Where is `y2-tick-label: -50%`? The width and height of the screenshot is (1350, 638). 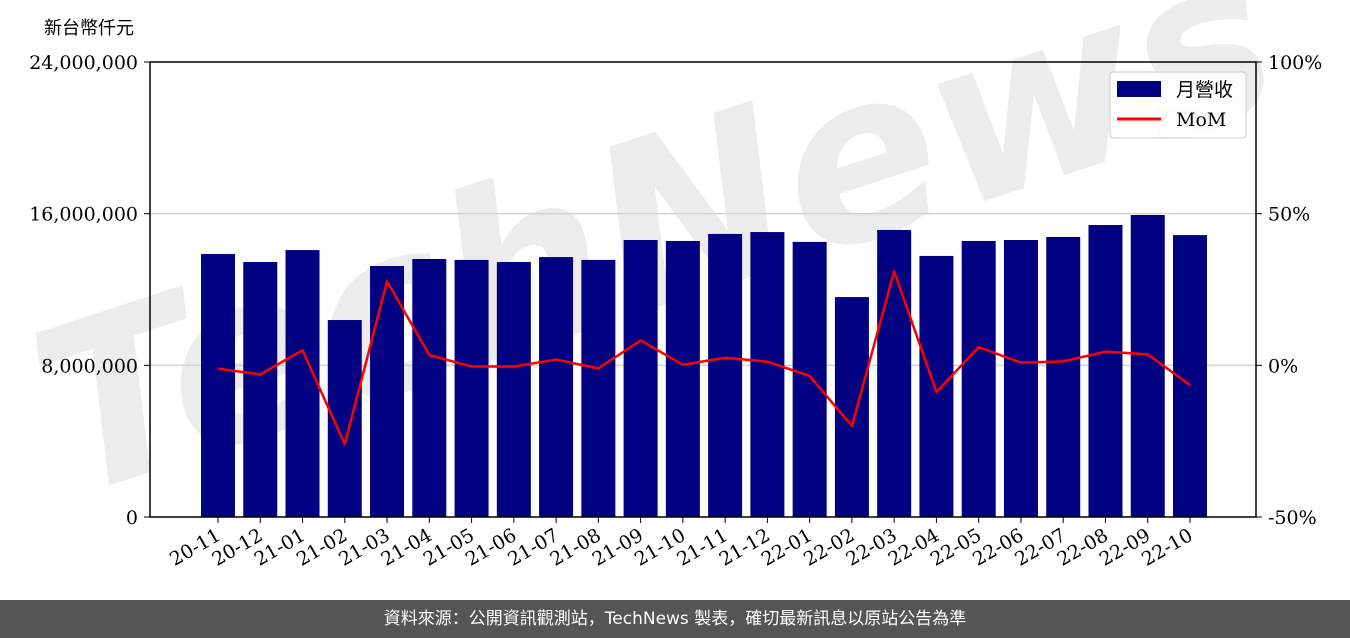 y2-tick-label: -50% is located at coordinates (1292, 518).